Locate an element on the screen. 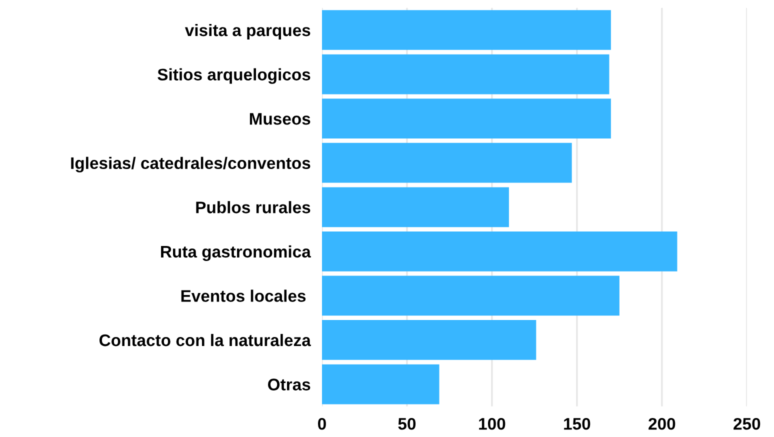 This screenshot has width=774, height=437. y-tick-label: Ruta gastronomica is located at coordinates (236, 253).